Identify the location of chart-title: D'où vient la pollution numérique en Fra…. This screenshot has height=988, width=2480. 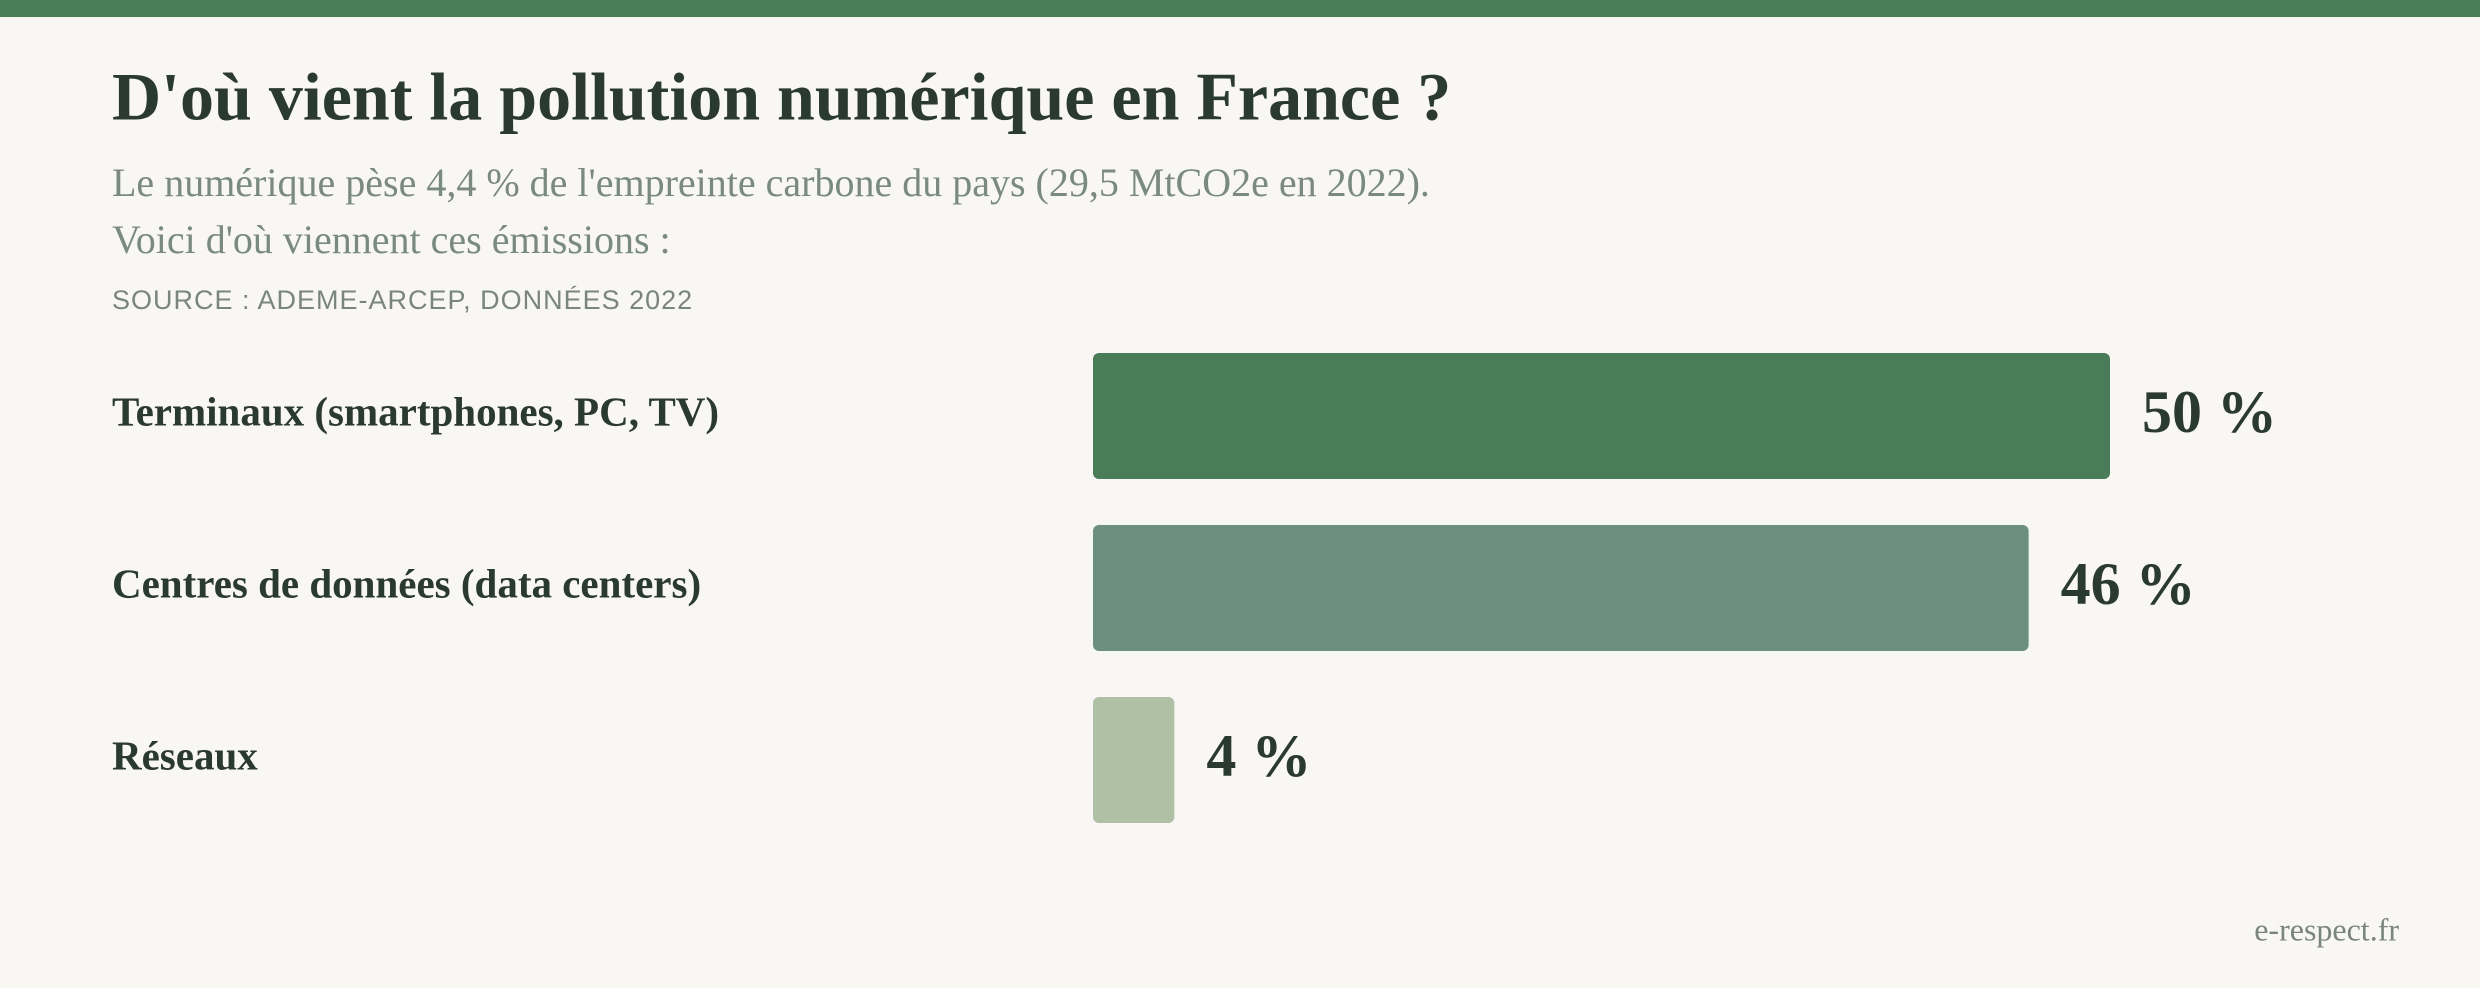
(781, 97).